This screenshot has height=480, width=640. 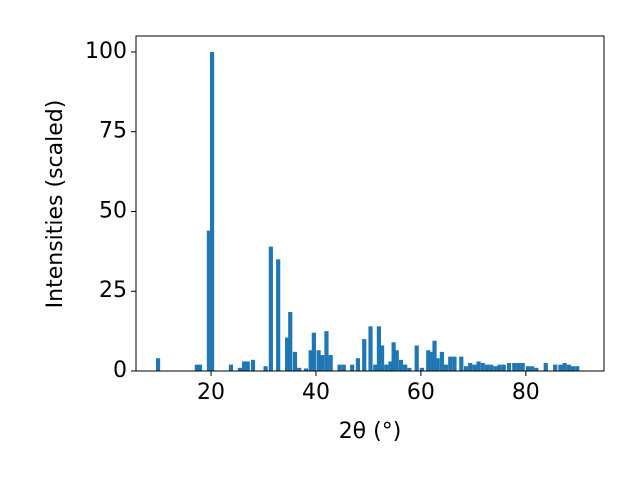 I want to click on y-tick-label: 100, so click(x=106, y=51).